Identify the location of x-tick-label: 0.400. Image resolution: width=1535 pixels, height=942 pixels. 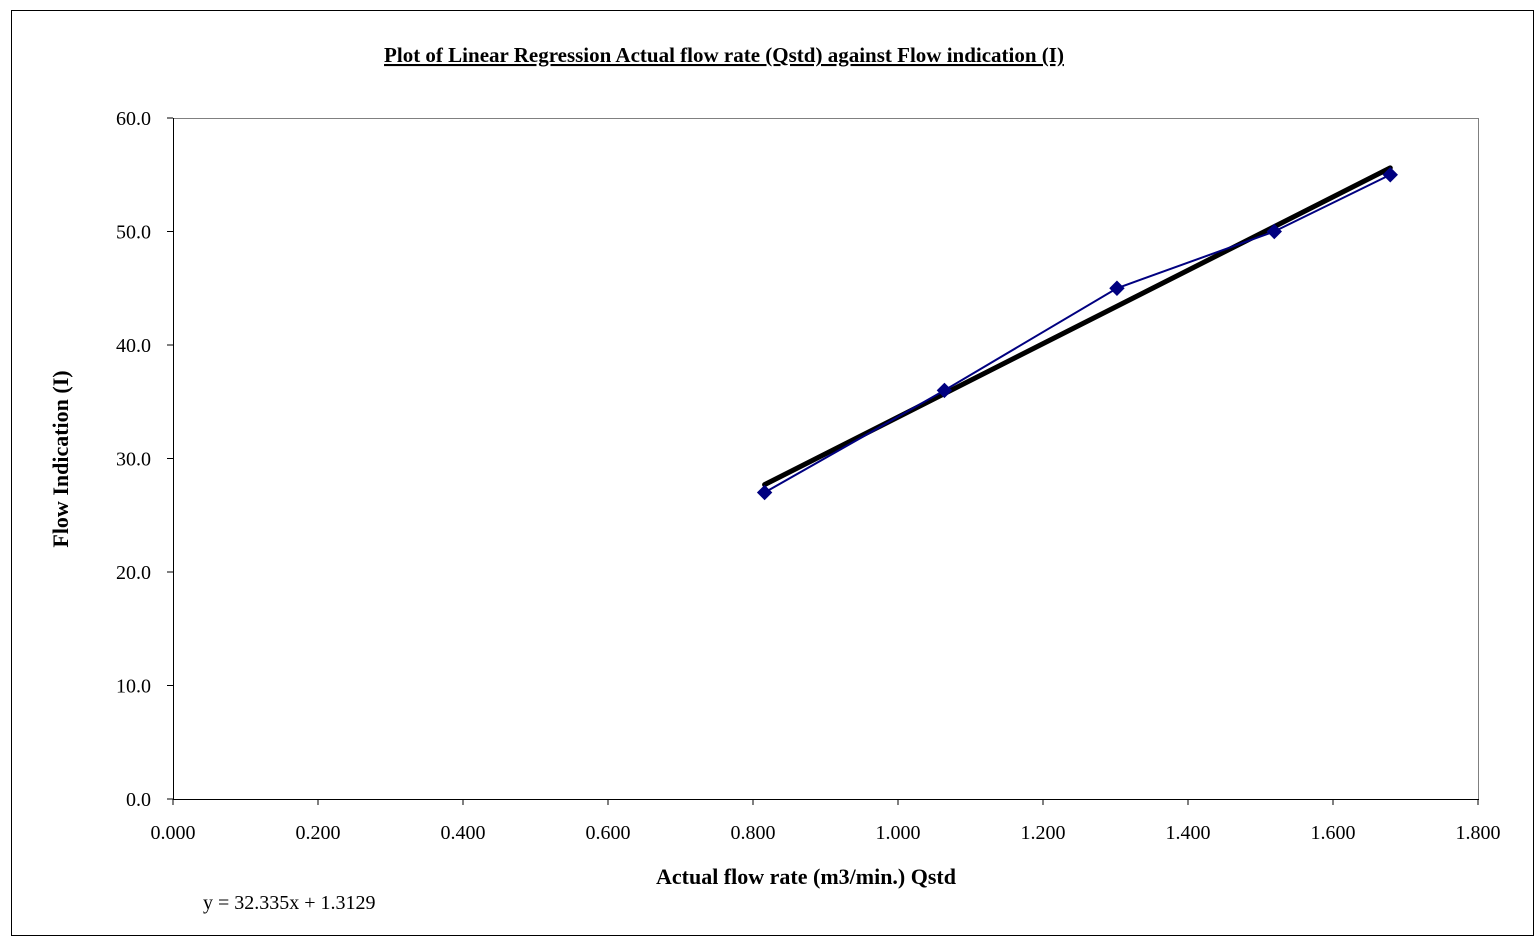
(463, 833).